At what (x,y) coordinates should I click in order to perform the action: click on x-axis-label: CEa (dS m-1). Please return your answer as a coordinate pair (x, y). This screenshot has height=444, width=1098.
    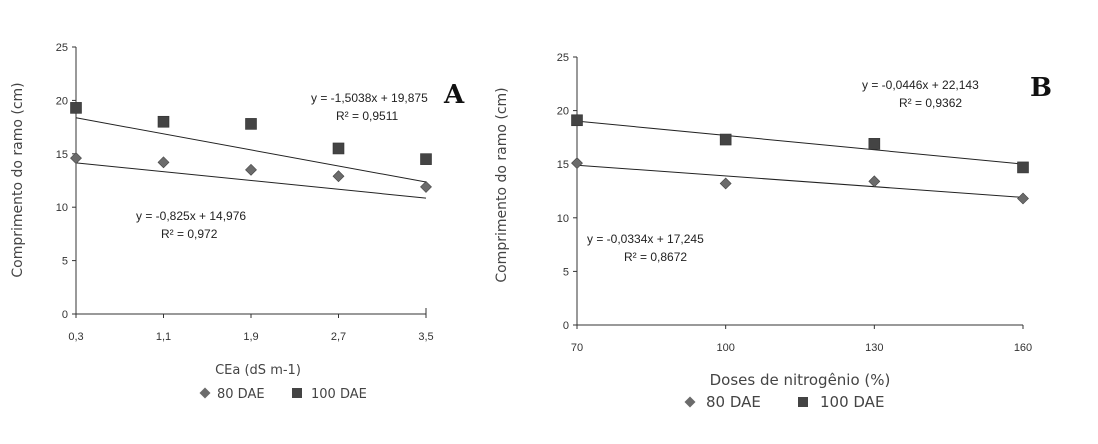
    Looking at the image, I should click on (258, 370).